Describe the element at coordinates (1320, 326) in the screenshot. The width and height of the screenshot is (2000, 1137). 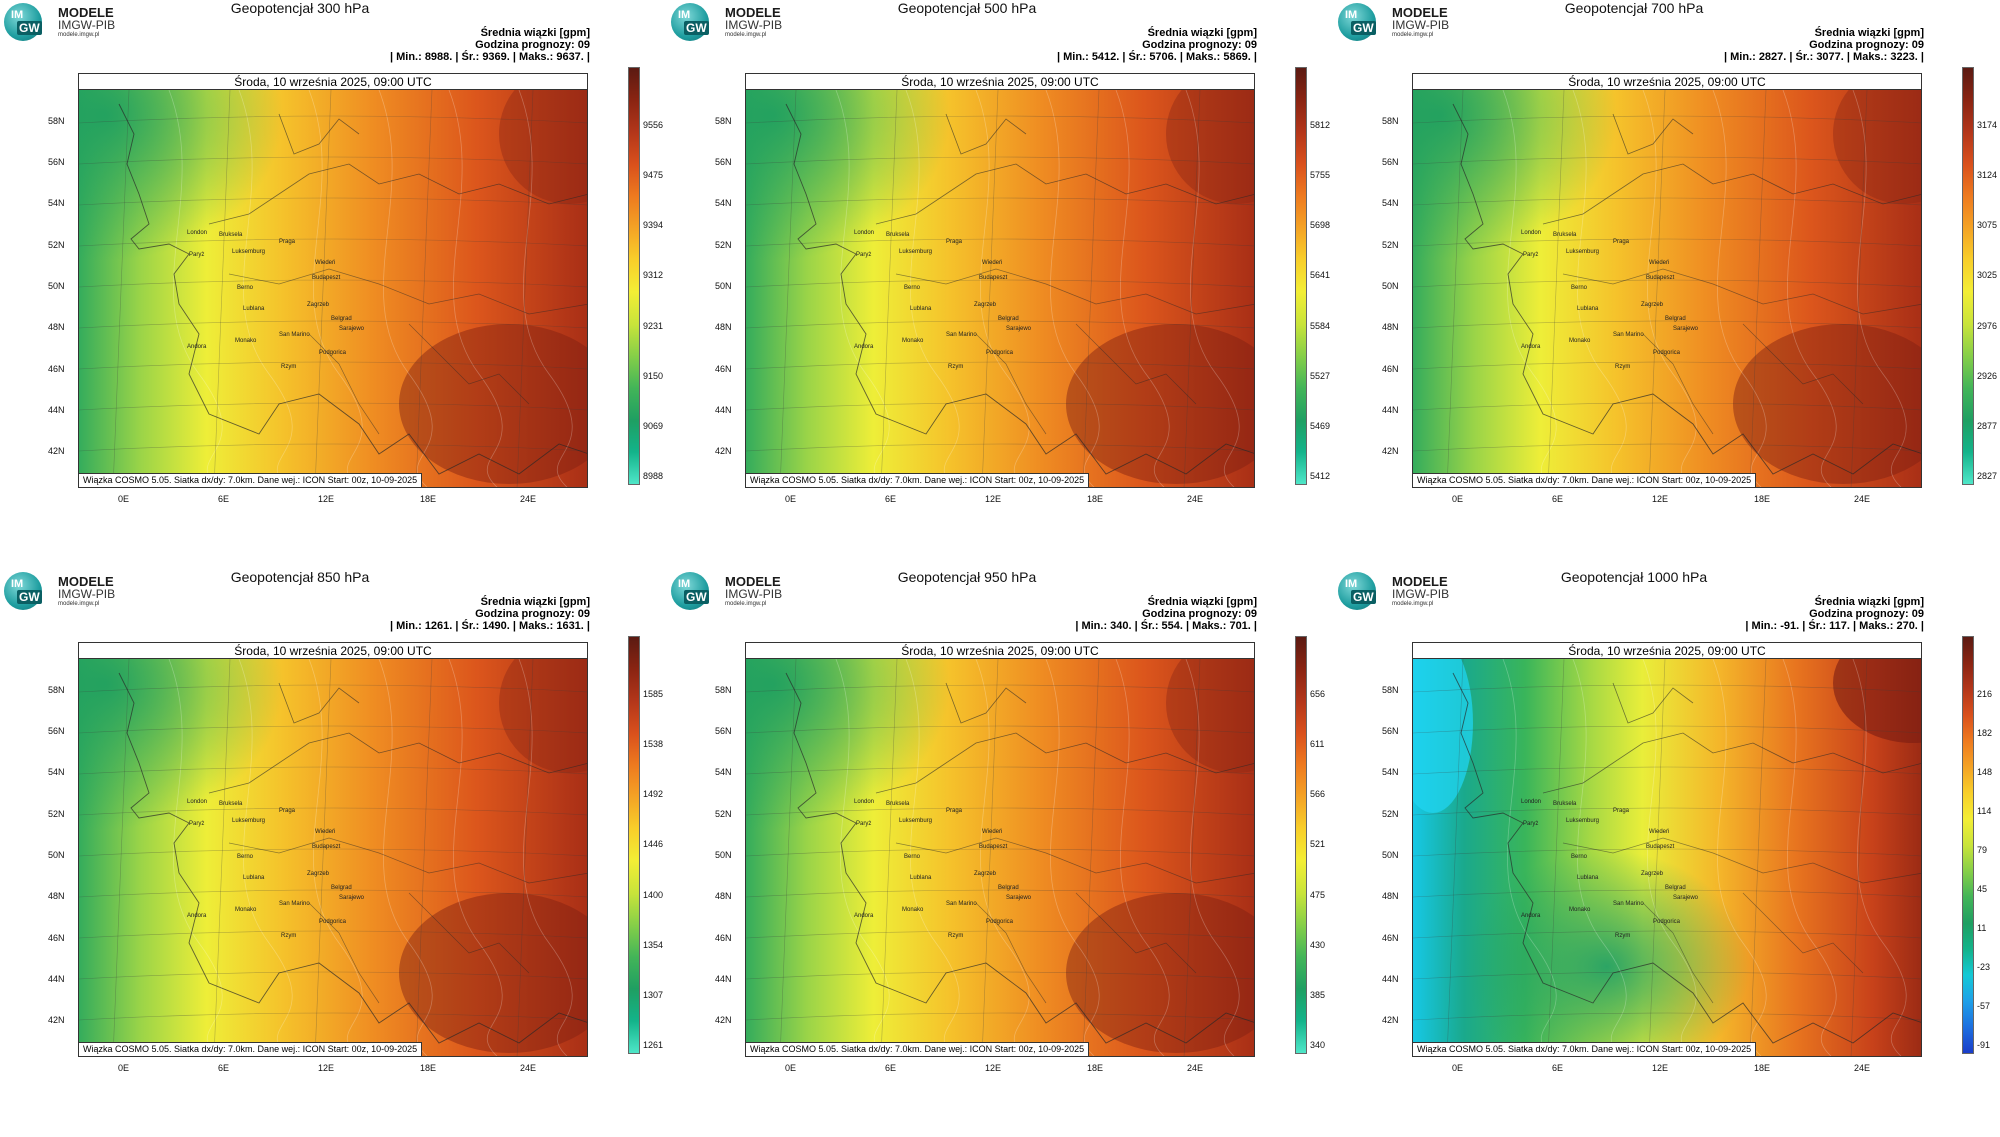
I see `colorbar-label: 5584` at that location.